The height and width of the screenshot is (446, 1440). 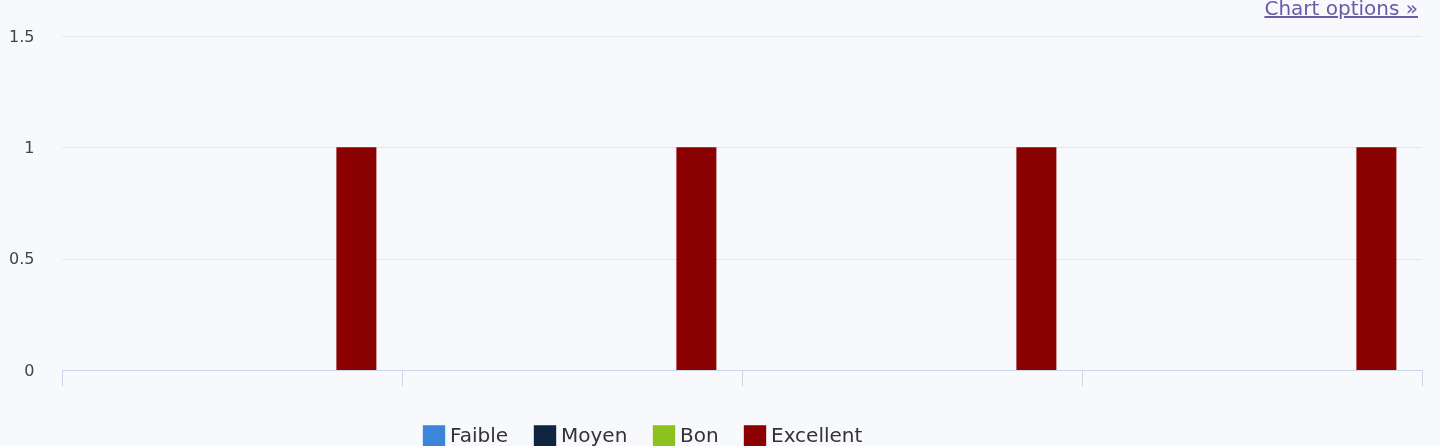 What do you see at coordinates (817, 434) in the screenshot?
I see `legend-label: Excellent` at bounding box center [817, 434].